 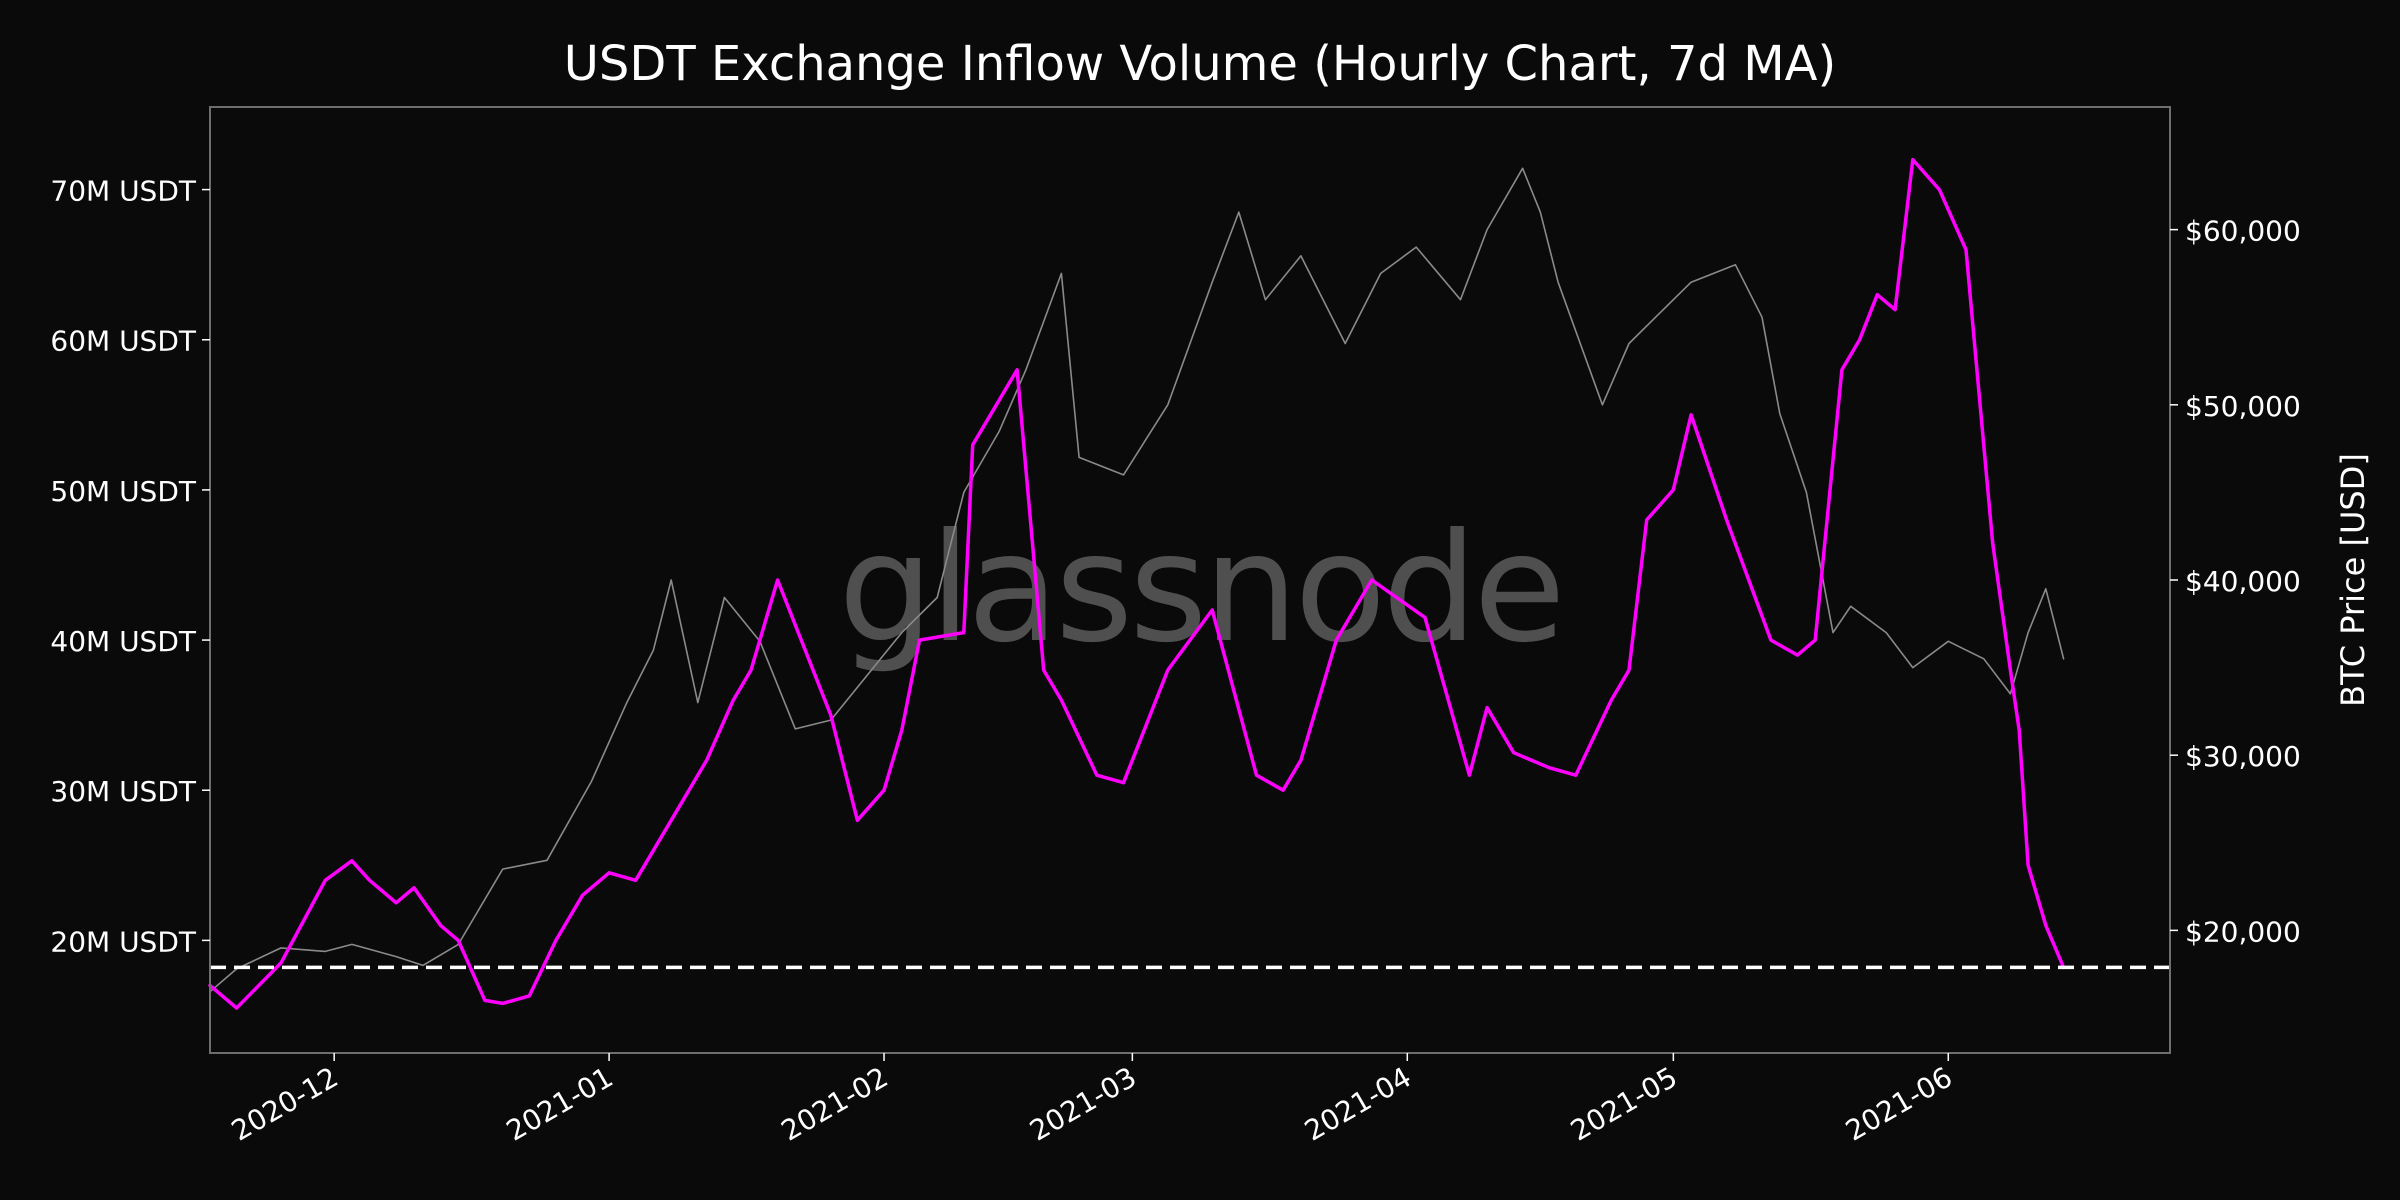 I want to click on right-tick-label: $60,000, so click(x=2243, y=231).